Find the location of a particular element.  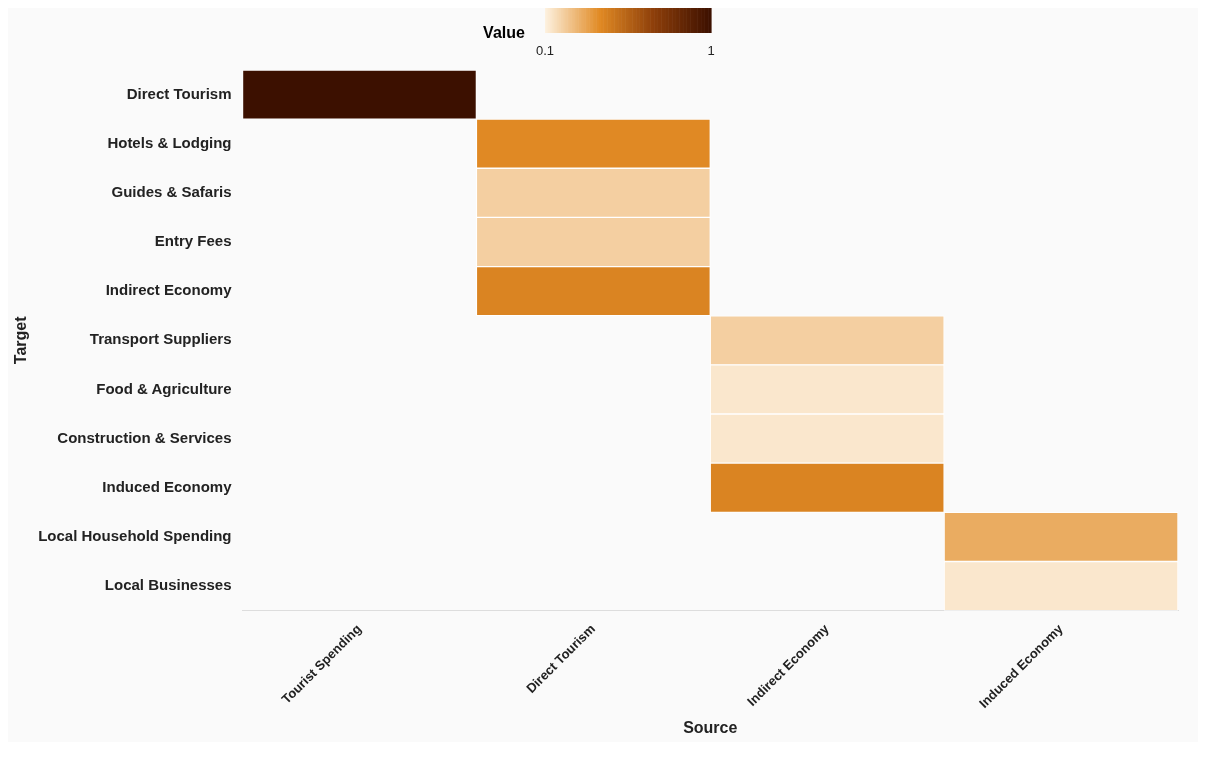

y-tick-label: Local Businesses is located at coordinates (168, 585).